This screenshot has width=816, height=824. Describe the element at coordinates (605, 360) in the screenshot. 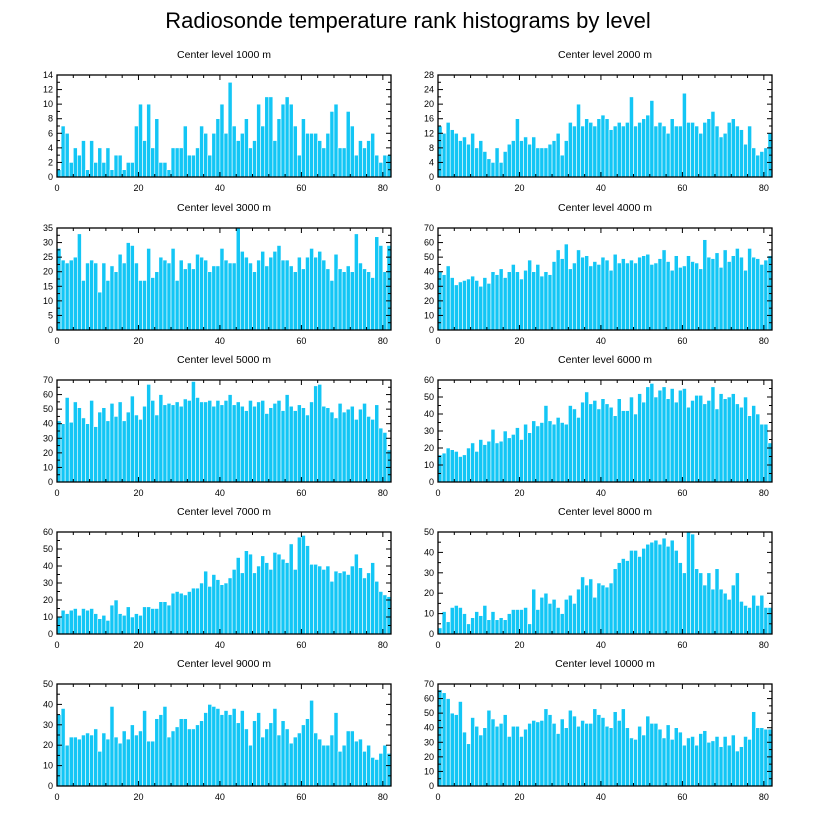

I see `panel-title: Center level 6000 m` at that location.